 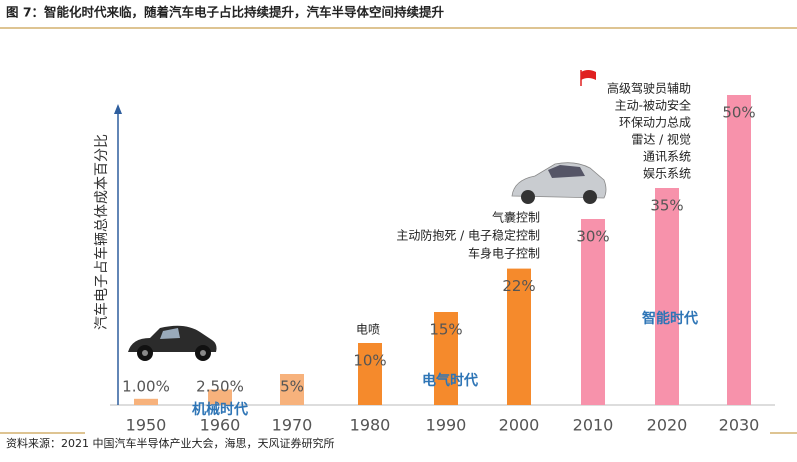 What do you see at coordinates (739, 425) in the screenshot?
I see `x-tick-label: 2030` at bounding box center [739, 425].